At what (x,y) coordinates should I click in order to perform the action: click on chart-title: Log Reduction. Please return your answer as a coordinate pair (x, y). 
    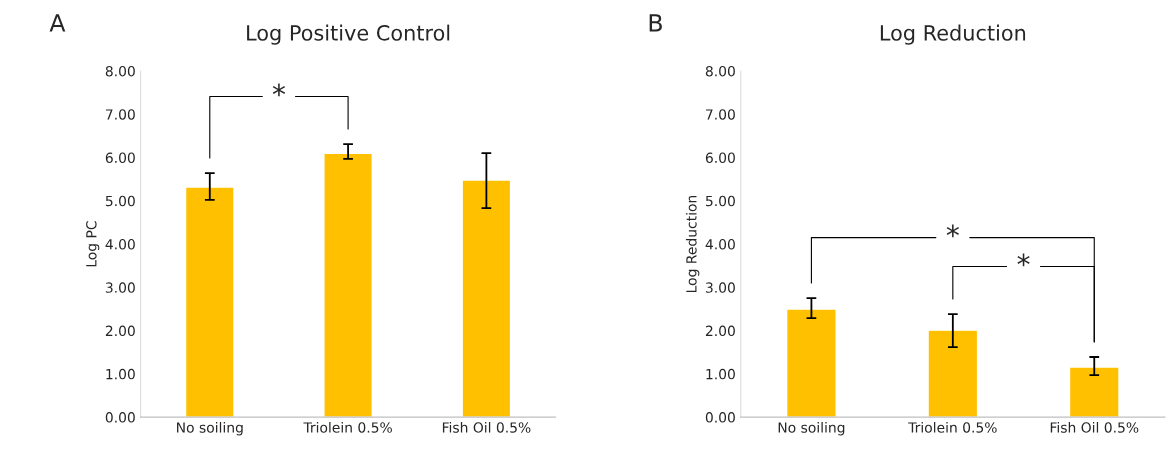
    Looking at the image, I should click on (953, 34).